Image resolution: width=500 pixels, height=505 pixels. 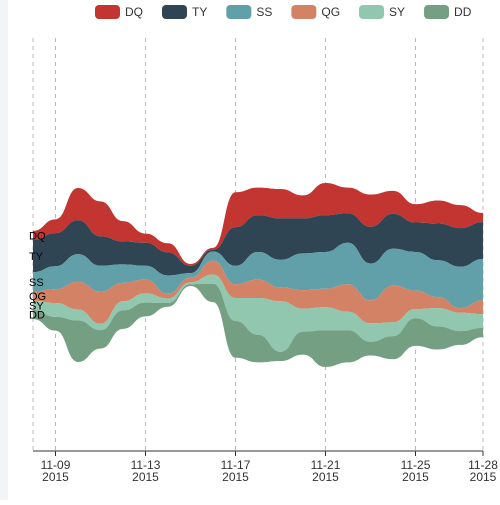 I want to click on series-label-qg: QG, so click(x=37, y=297).